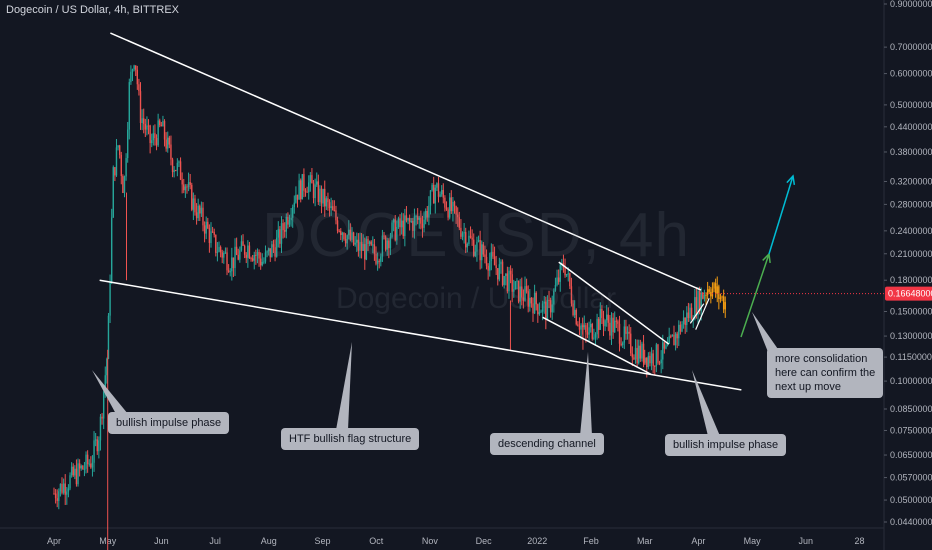 The height and width of the screenshot is (550, 932). What do you see at coordinates (476, 235) in the screenshot?
I see `watermark-symbol: DOGEUSD, 4h` at bounding box center [476, 235].